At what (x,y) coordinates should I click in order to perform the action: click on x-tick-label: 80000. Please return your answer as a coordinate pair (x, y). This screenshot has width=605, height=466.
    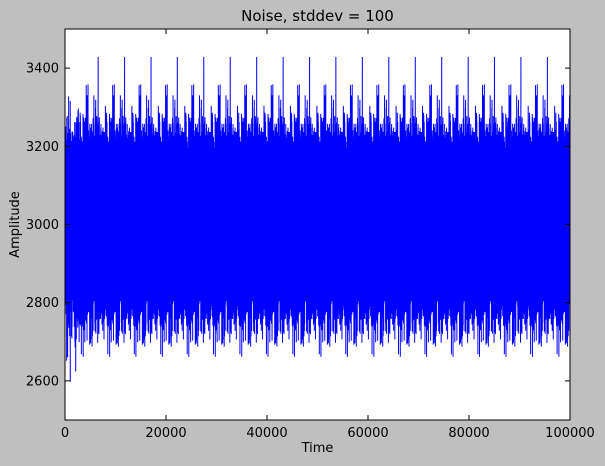
    Looking at the image, I should click on (468, 433).